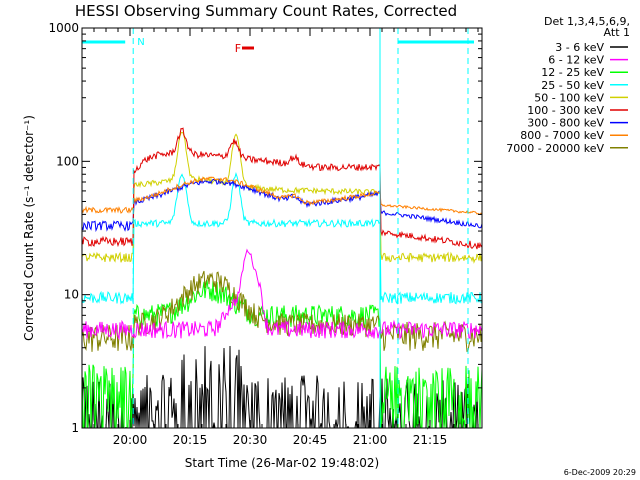 This screenshot has height=480, width=640. Describe the element at coordinates (282, 463) in the screenshot. I see `x-axis-label: Start Time (26-Mar-02 19:48:02)` at that location.